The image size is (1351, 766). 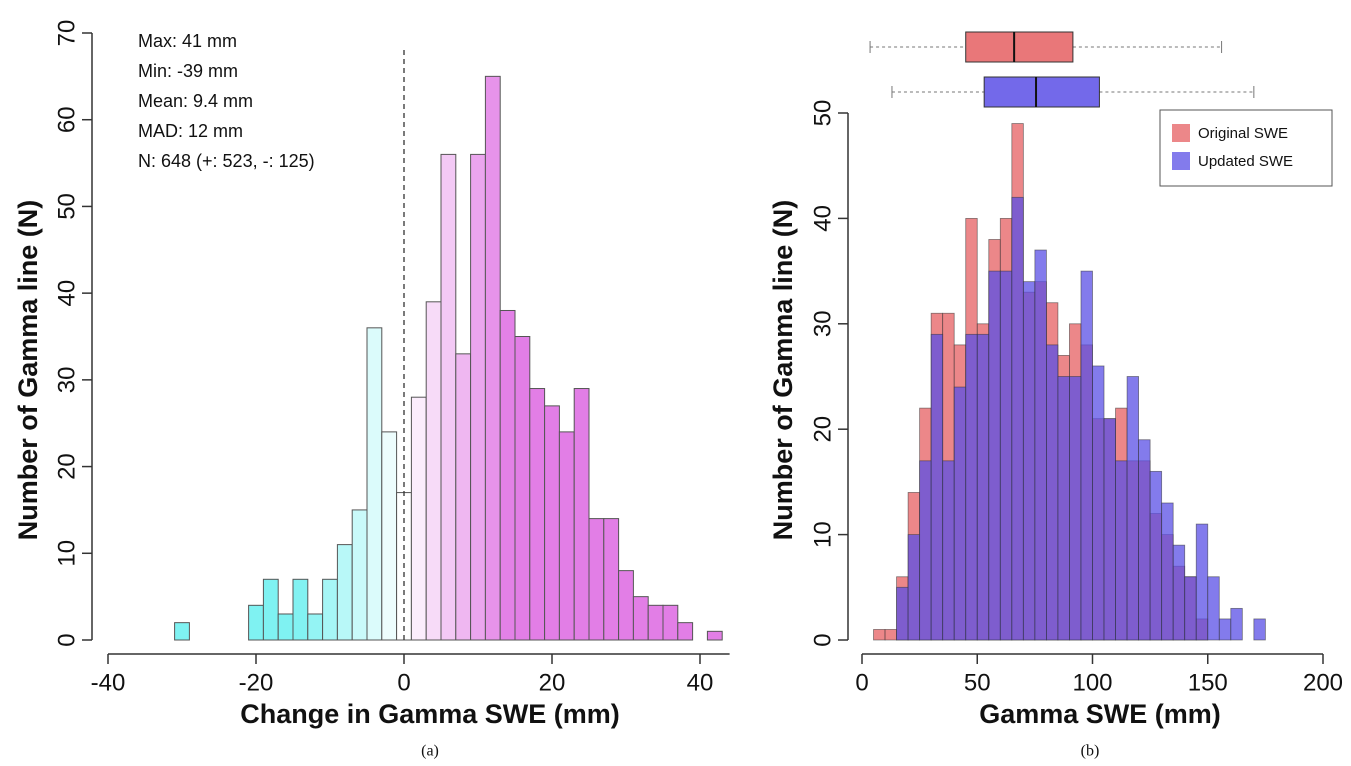 What do you see at coordinates (66, 119) in the screenshot?
I see `y-tick-label: 60` at bounding box center [66, 119].